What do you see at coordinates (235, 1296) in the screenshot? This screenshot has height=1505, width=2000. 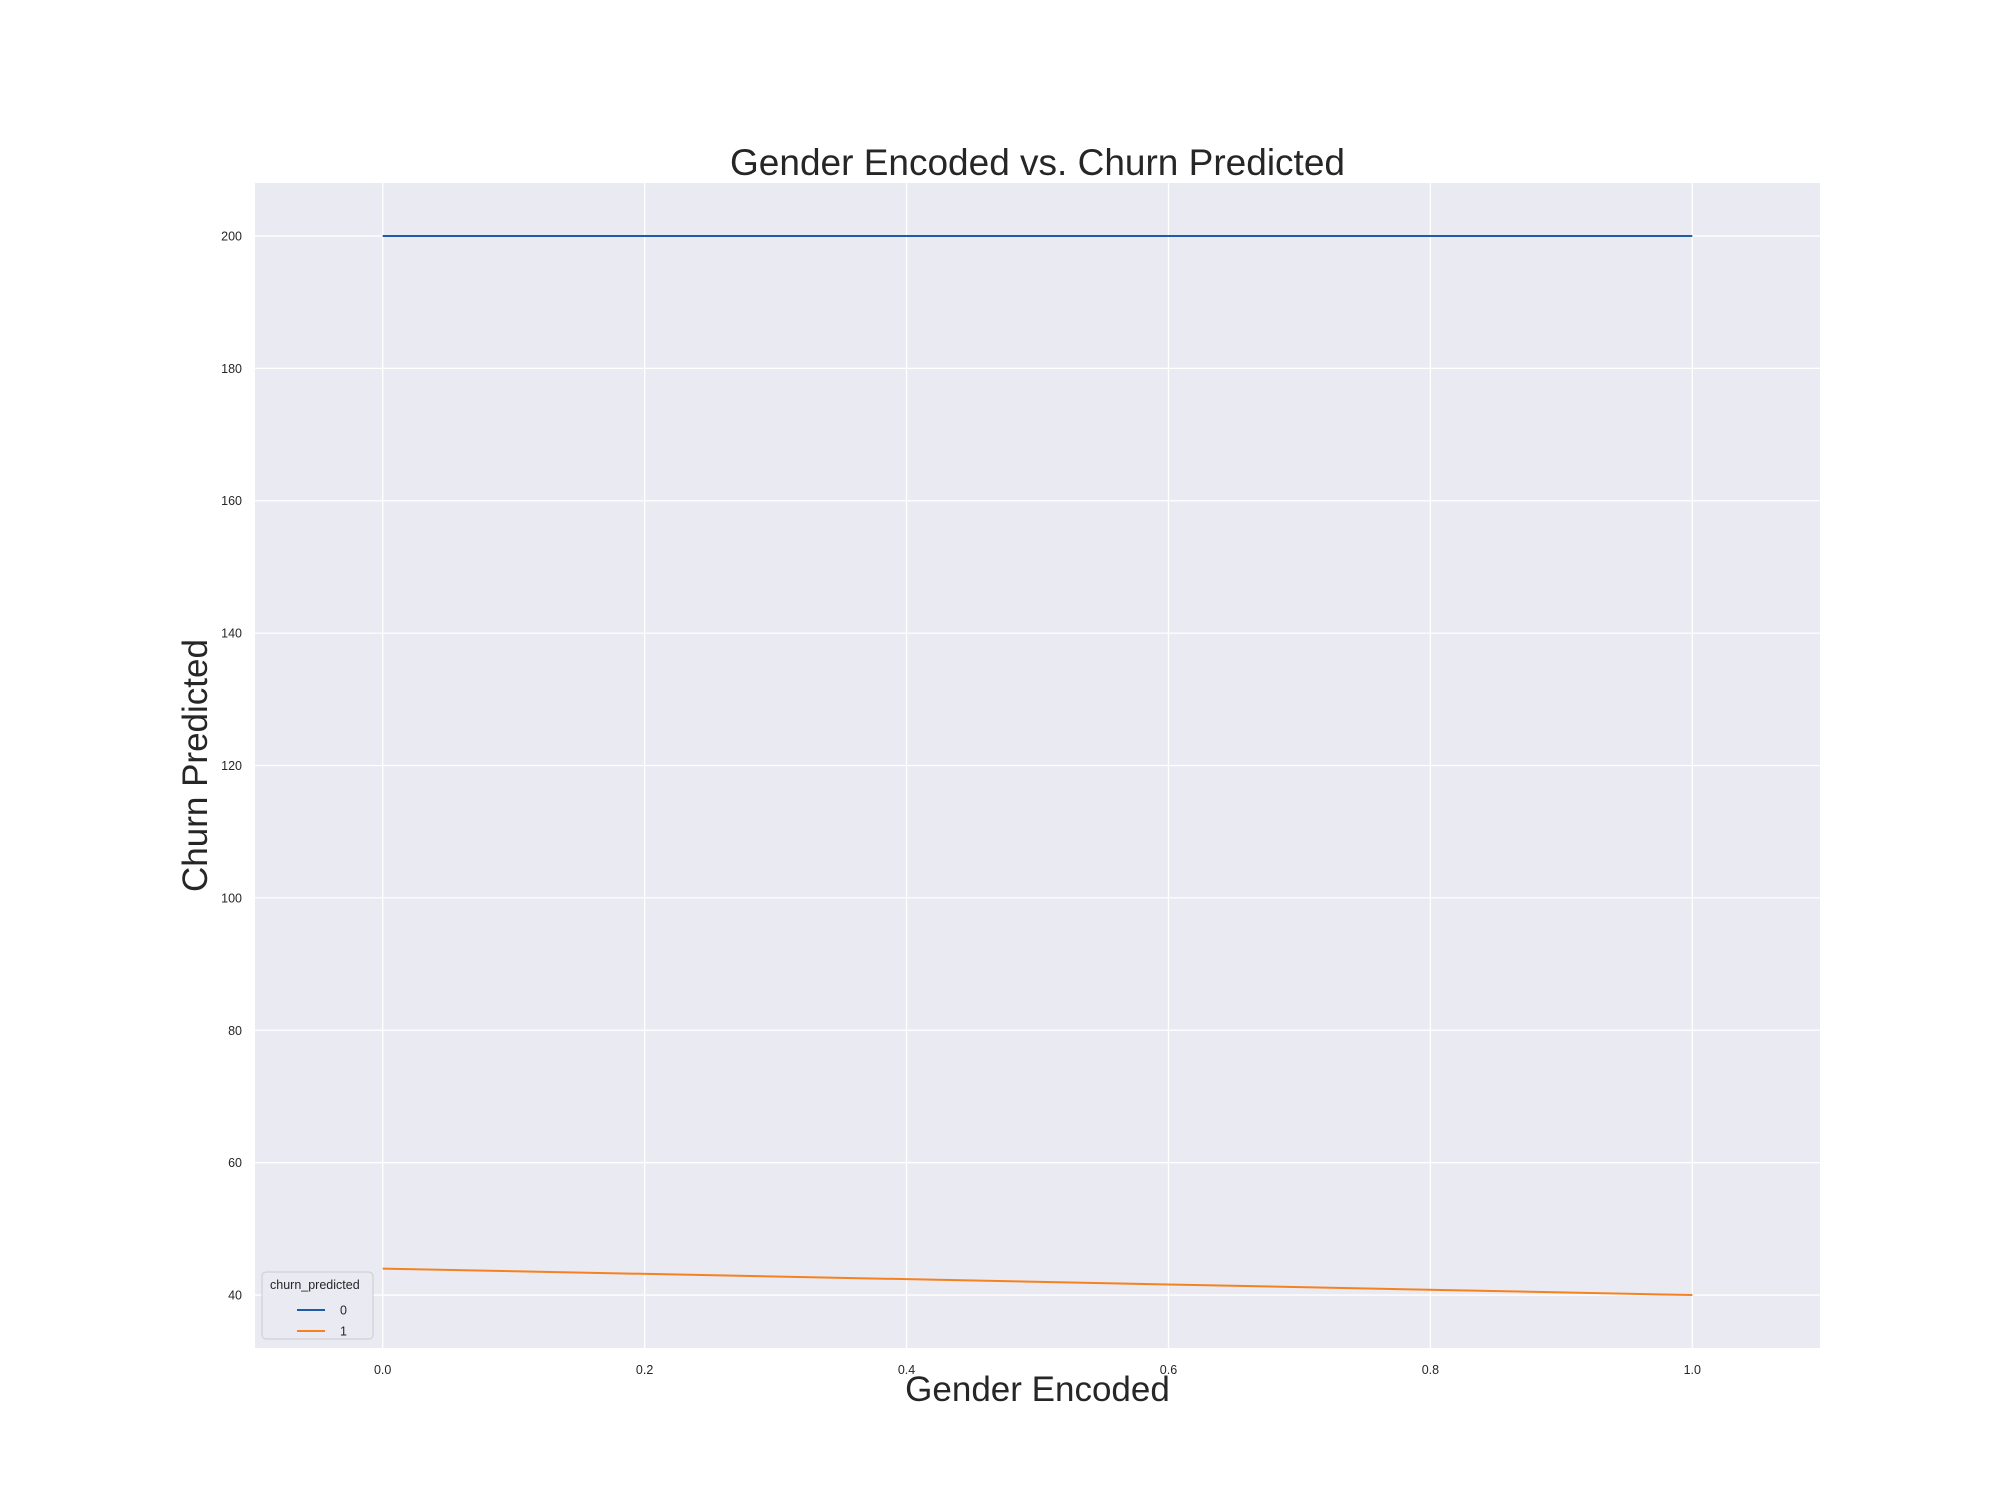 I see `y-tick-label: 40` at bounding box center [235, 1296].